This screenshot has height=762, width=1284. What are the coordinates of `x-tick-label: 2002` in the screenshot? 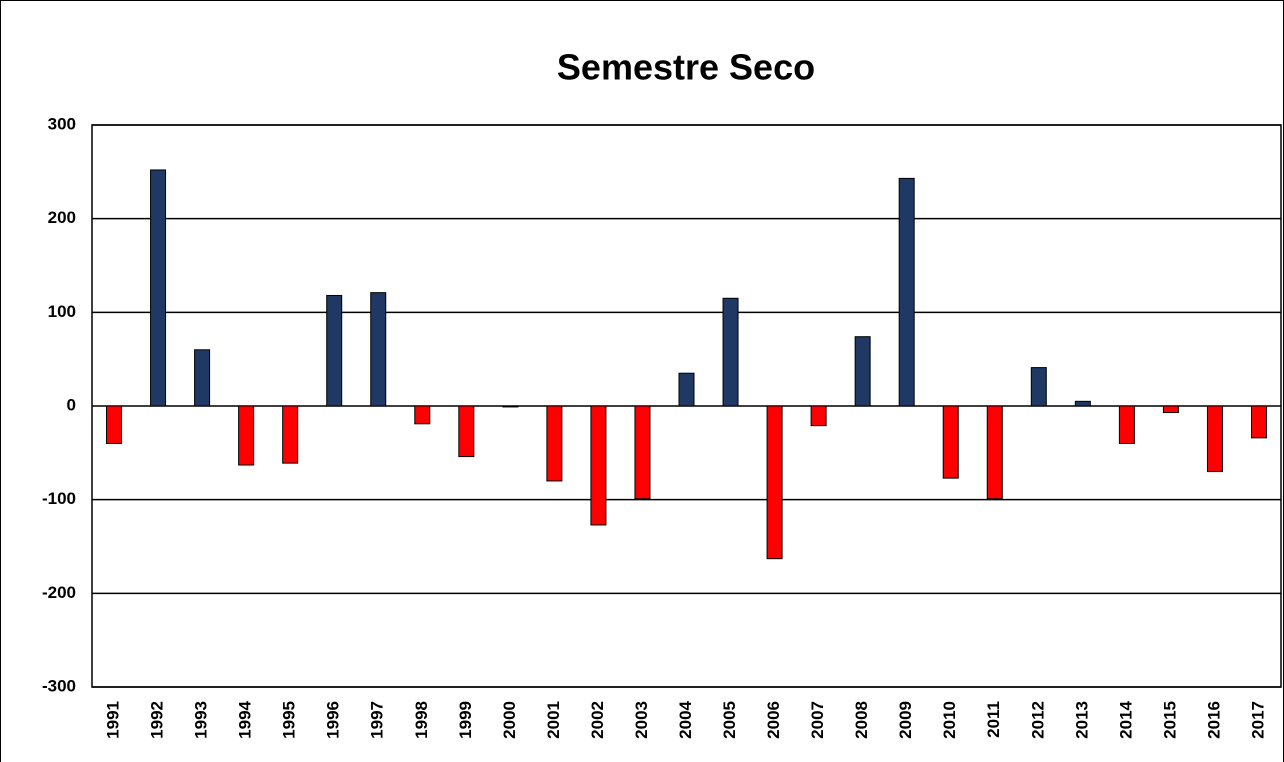 It's located at (597, 720).